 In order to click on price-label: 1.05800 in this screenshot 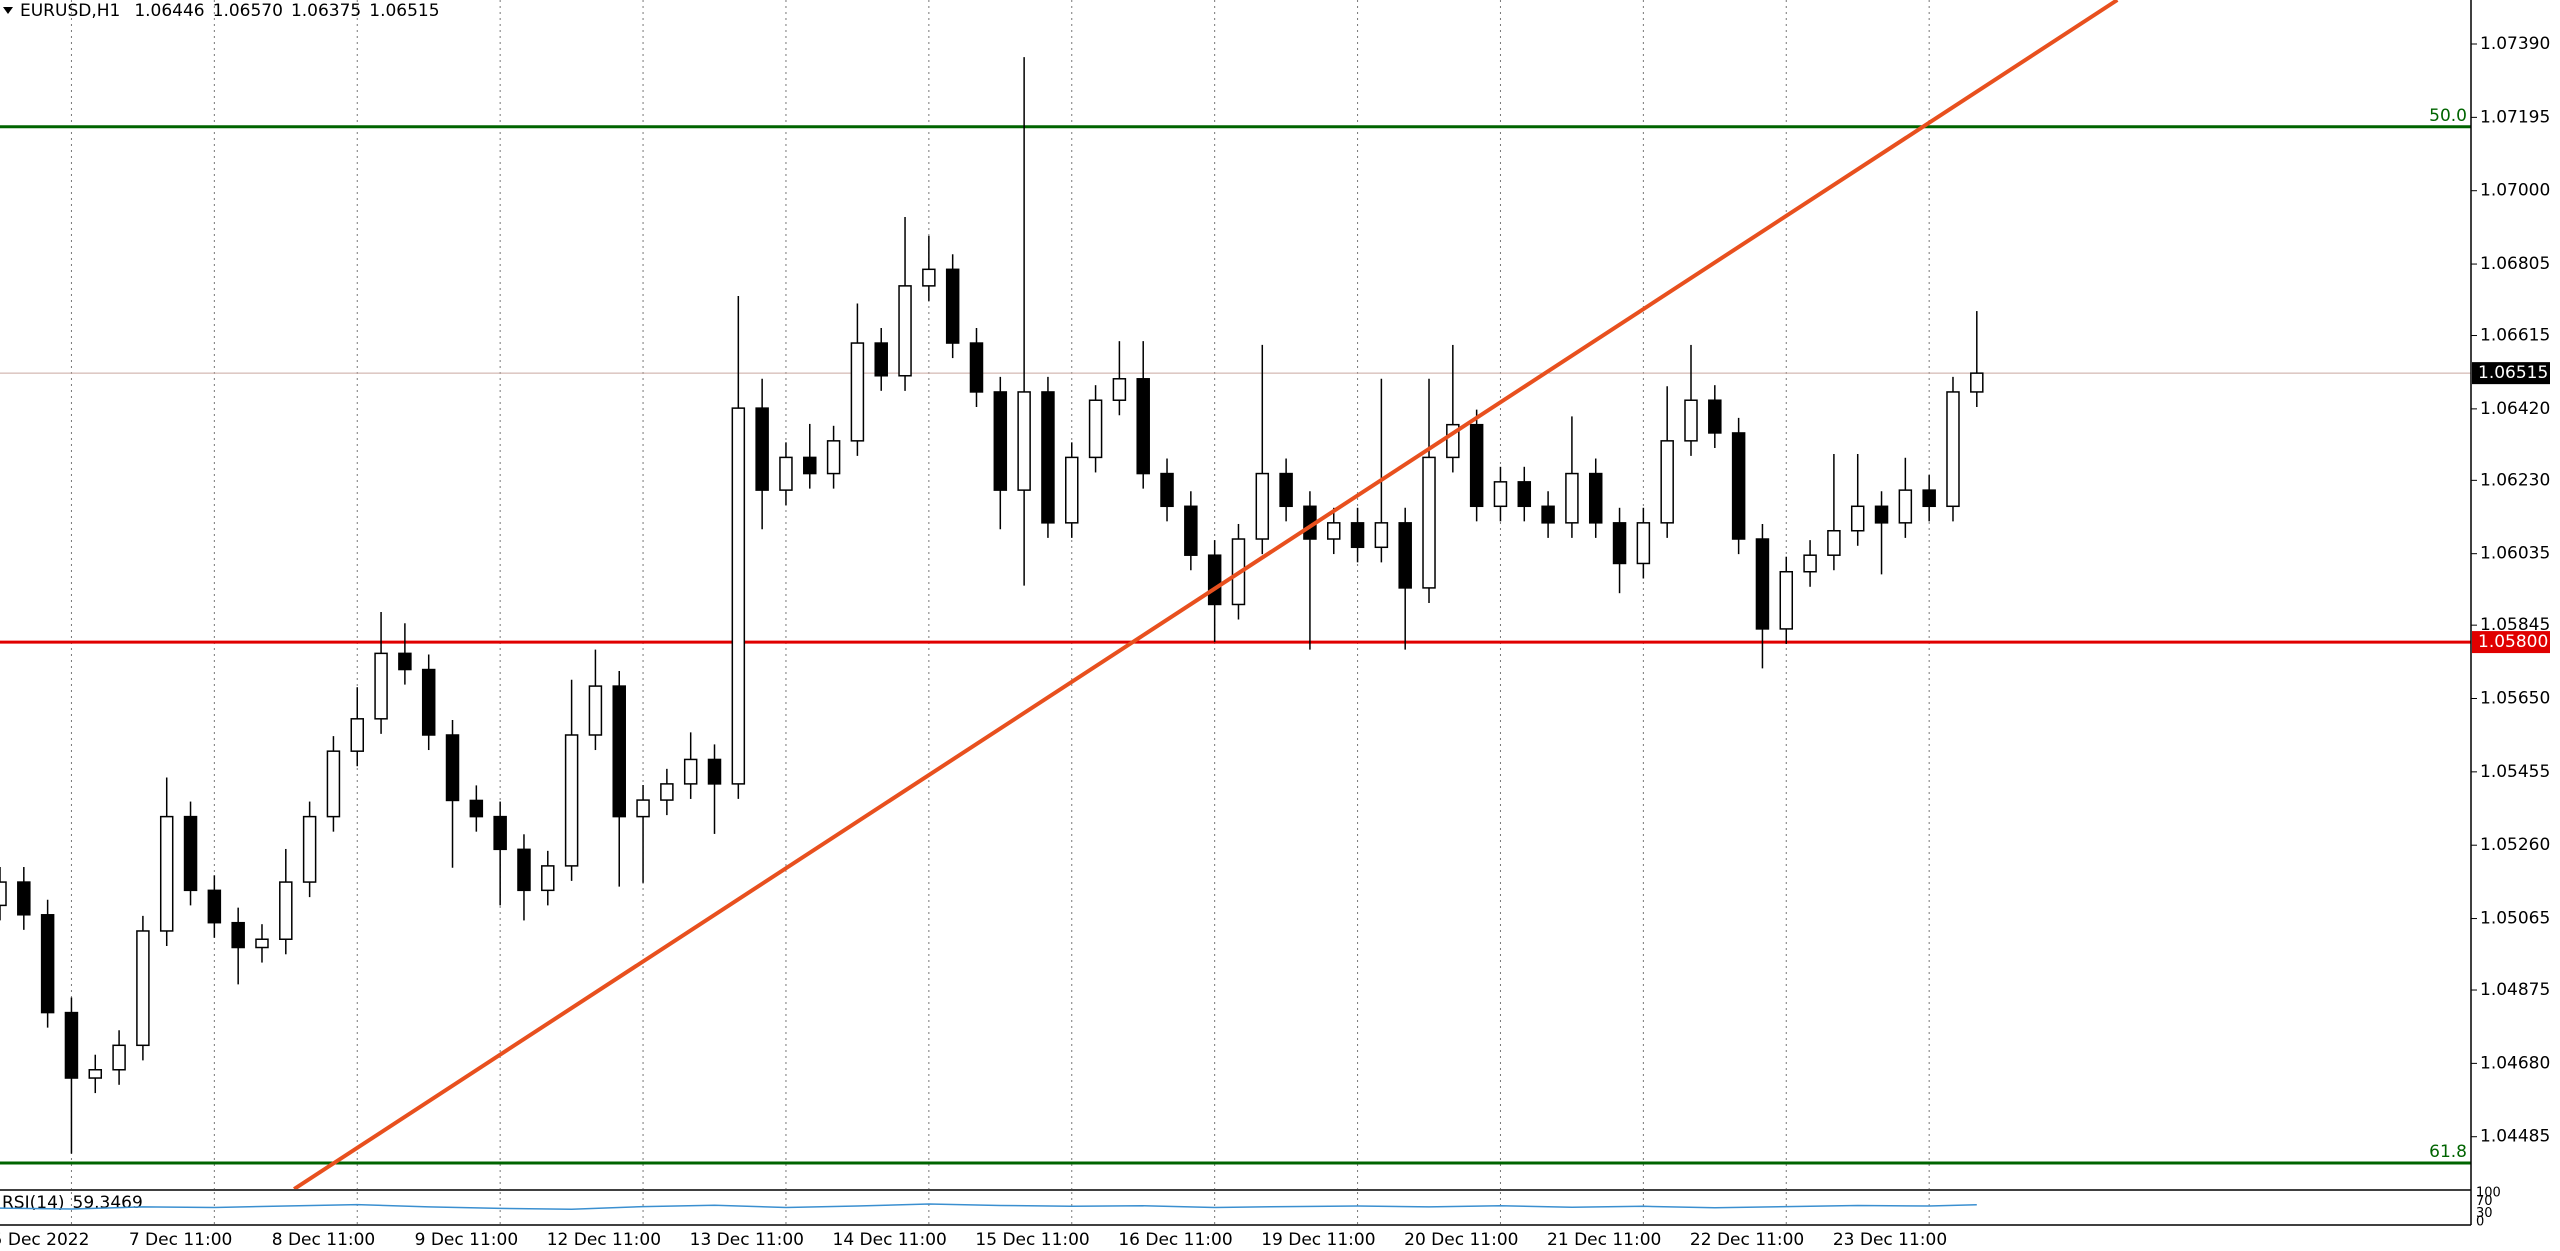, I will do `click(2513, 642)`.